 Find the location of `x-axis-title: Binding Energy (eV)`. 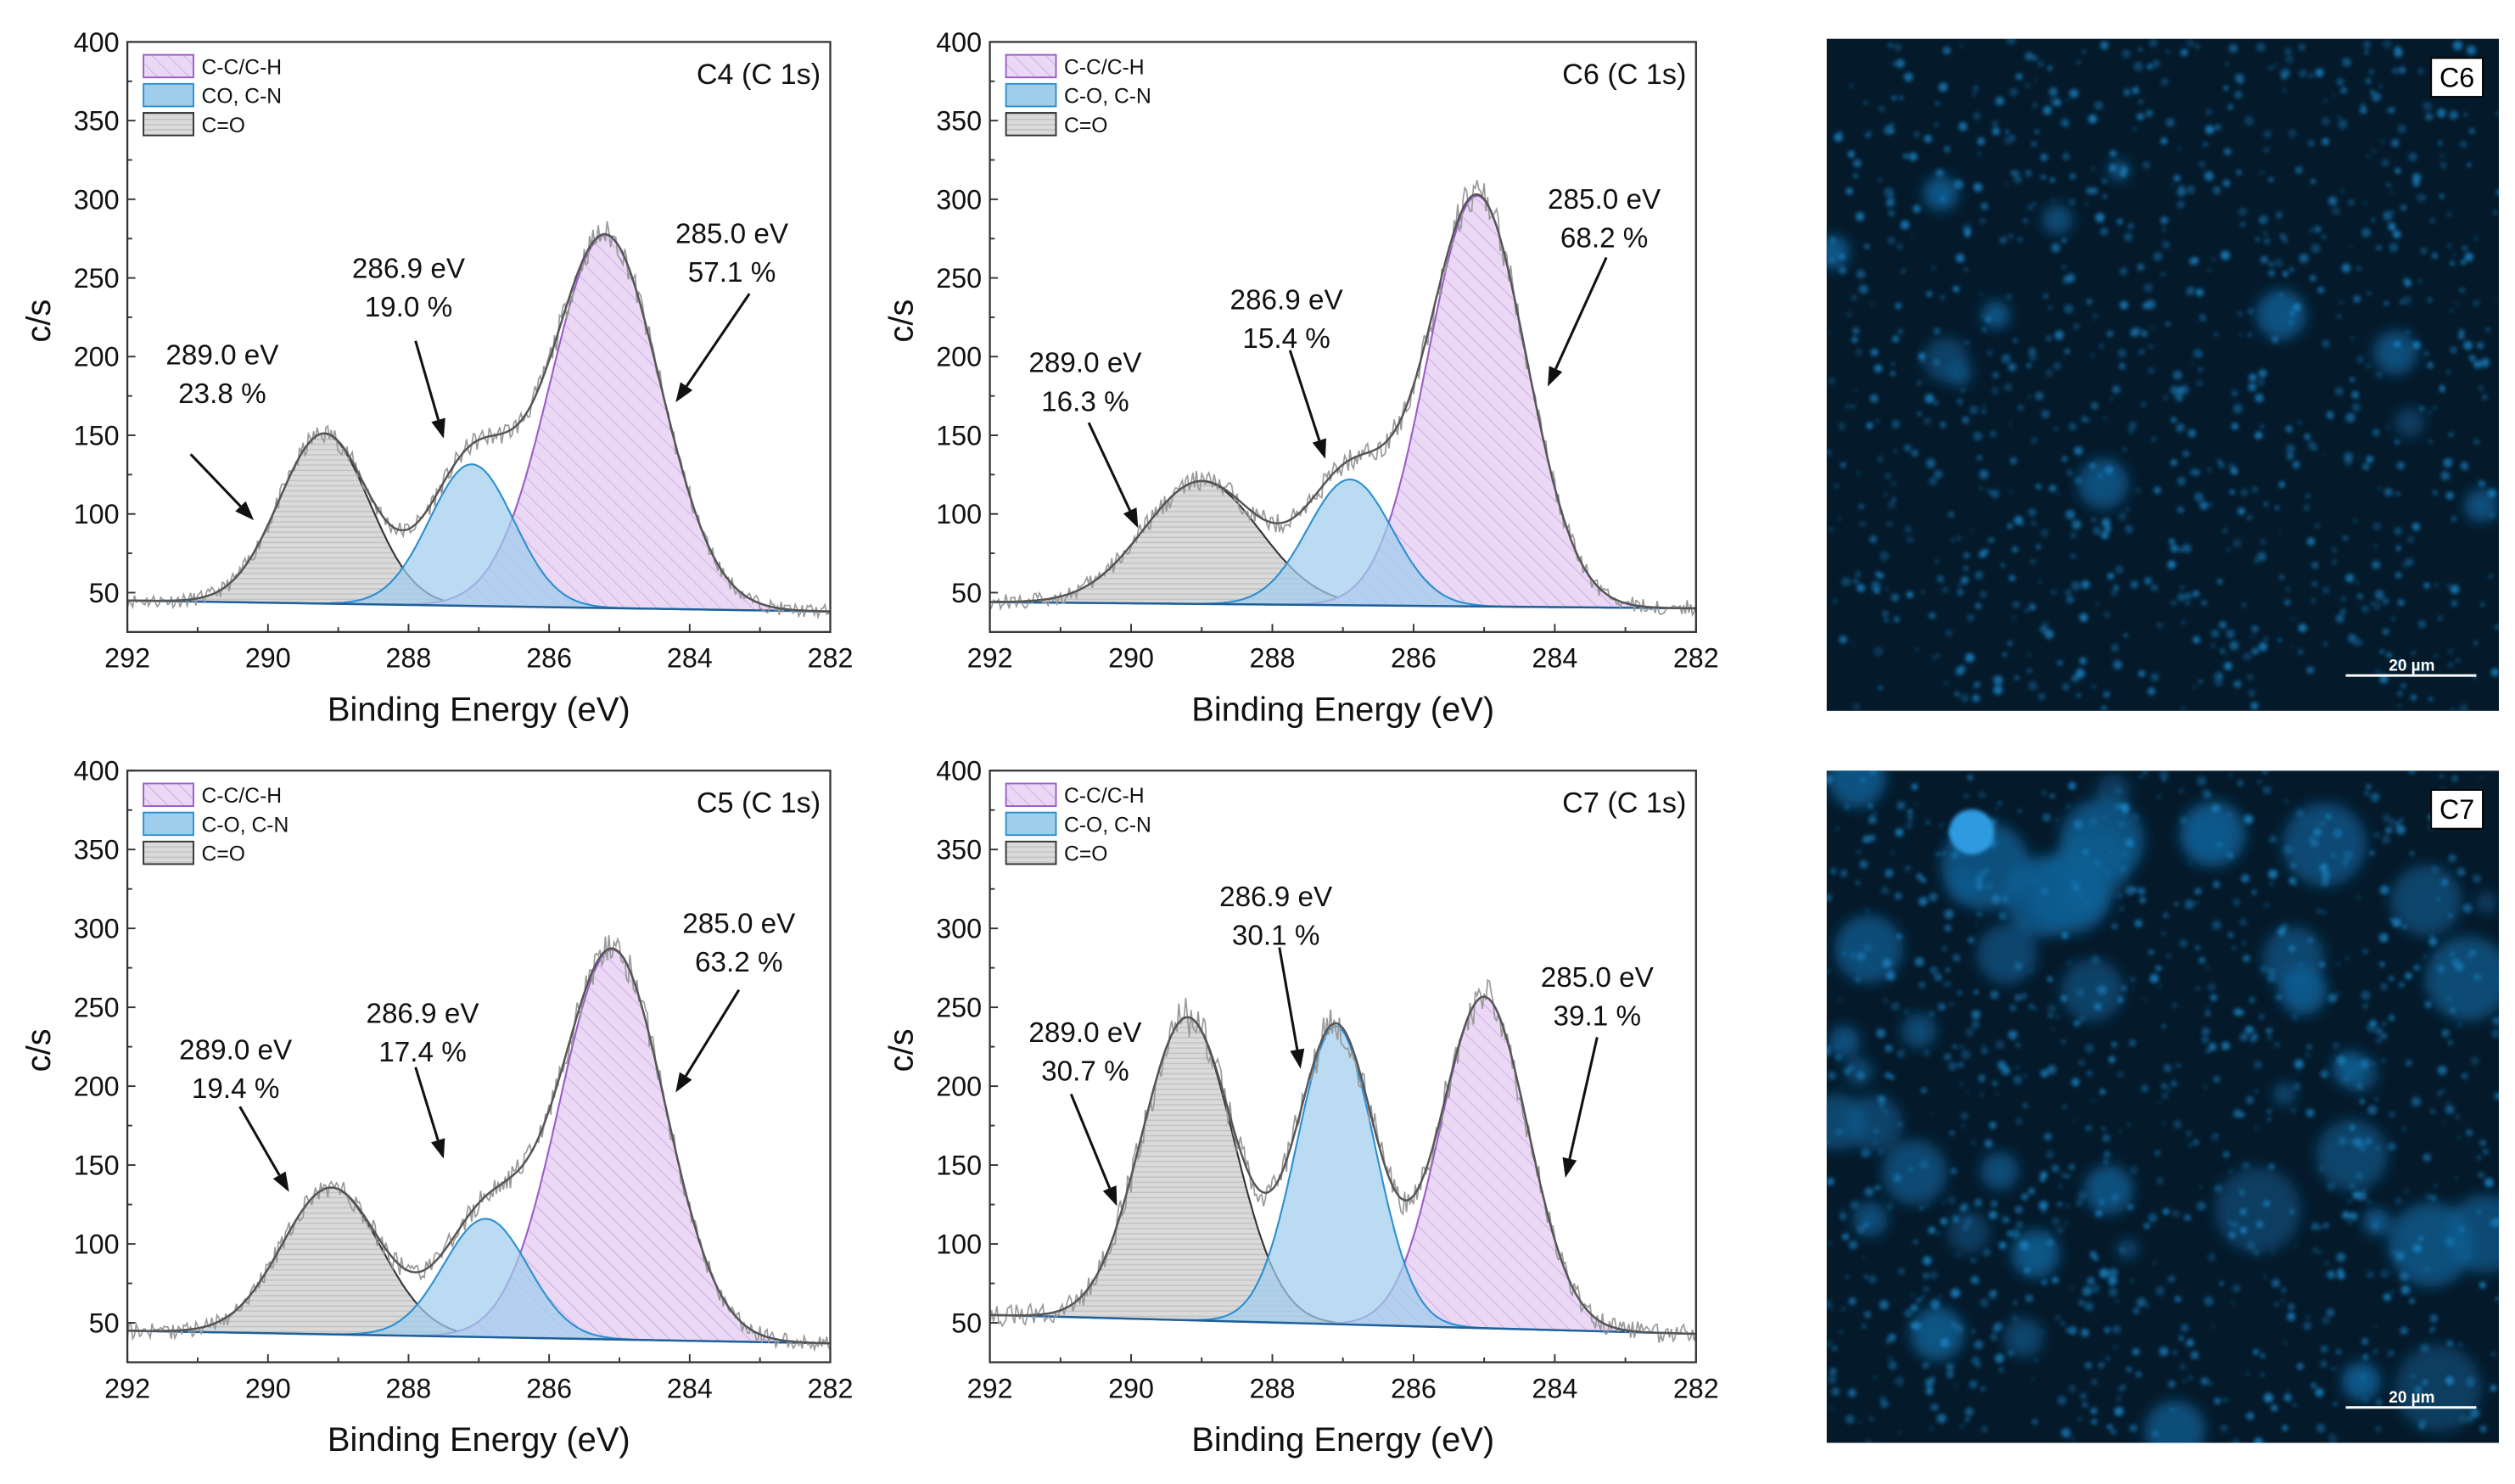

x-axis-title: Binding Energy (eV) is located at coordinates (1343, 1440).